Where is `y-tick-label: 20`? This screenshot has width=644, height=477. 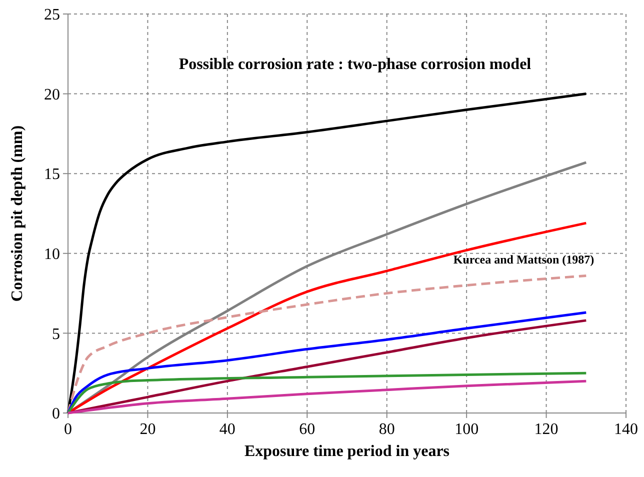
y-tick-label: 20 is located at coordinates (52, 95).